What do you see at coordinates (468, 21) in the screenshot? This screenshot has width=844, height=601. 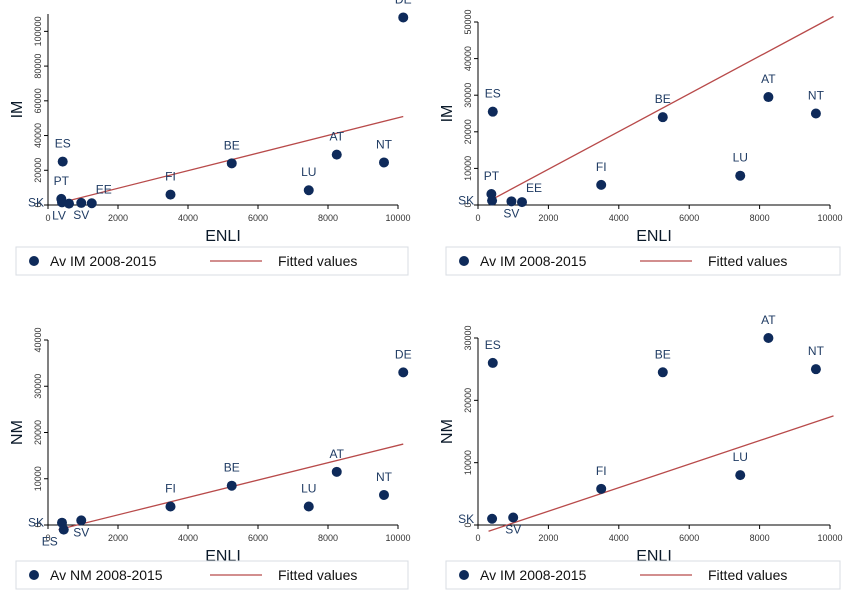 I see `y-tick-label: 50000` at bounding box center [468, 21].